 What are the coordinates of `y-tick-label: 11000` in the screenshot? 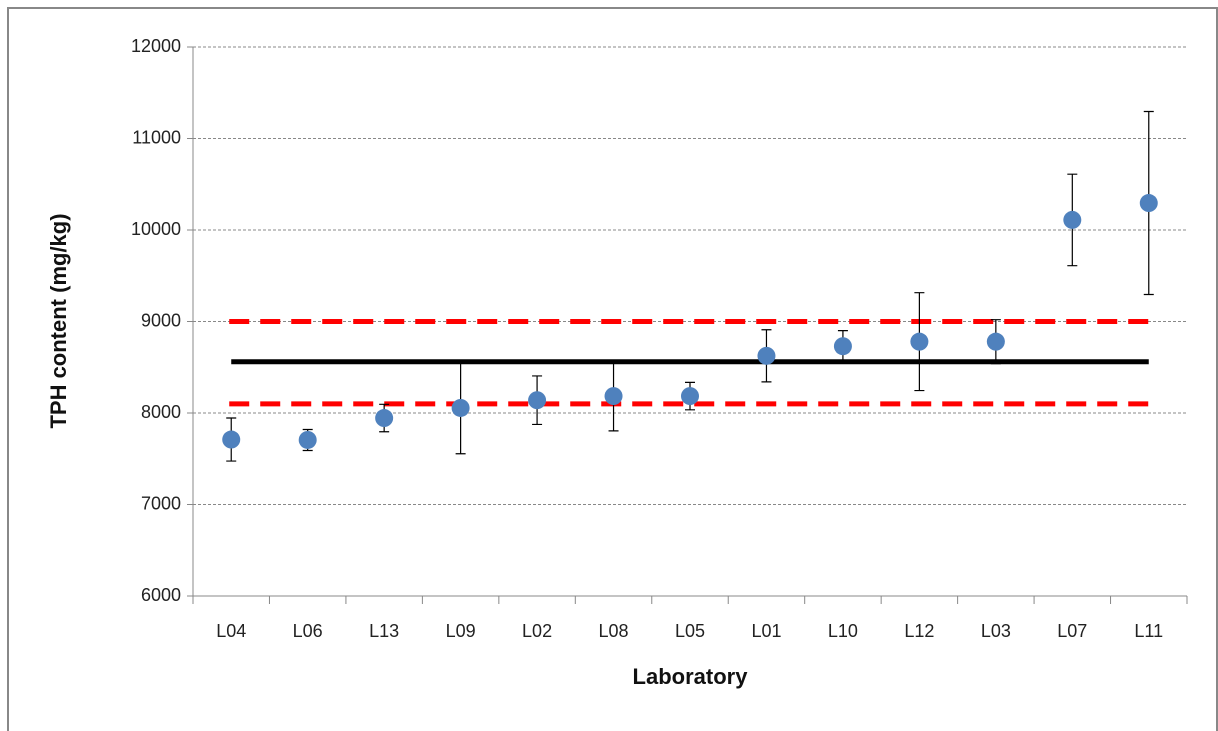 It's located at (156, 137).